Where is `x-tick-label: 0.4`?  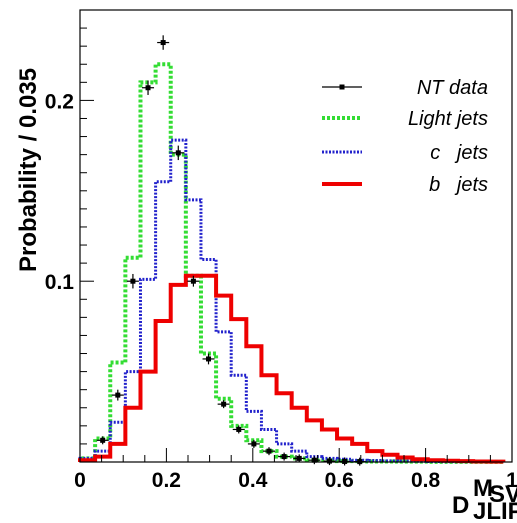 x-tick-label: 0.4 is located at coordinates (253, 480).